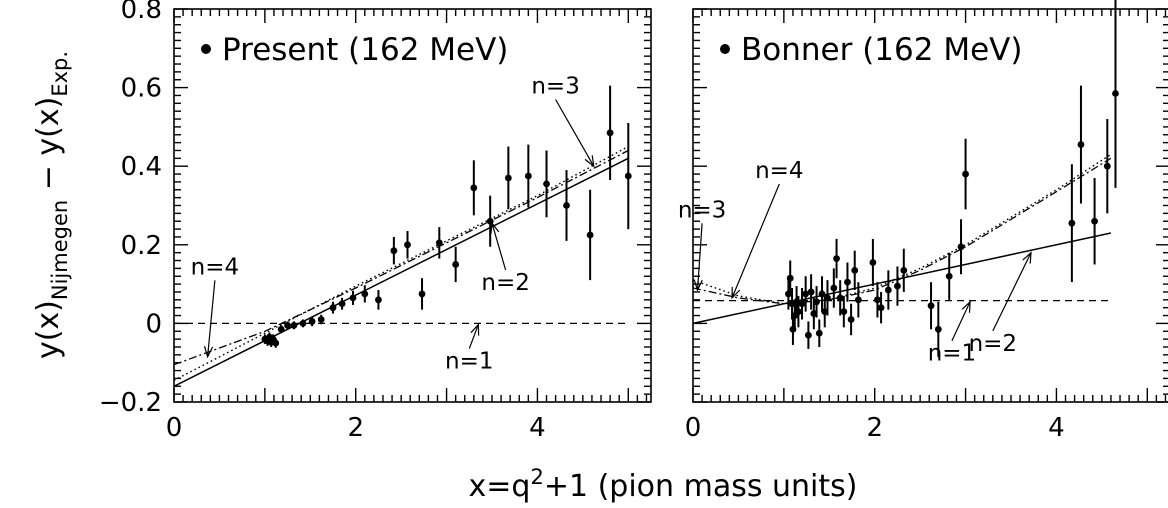 This screenshot has height=508, width=1168. Describe the element at coordinates (874, 428) in the screenshot. I see `x-tick-label: 2` at that location.